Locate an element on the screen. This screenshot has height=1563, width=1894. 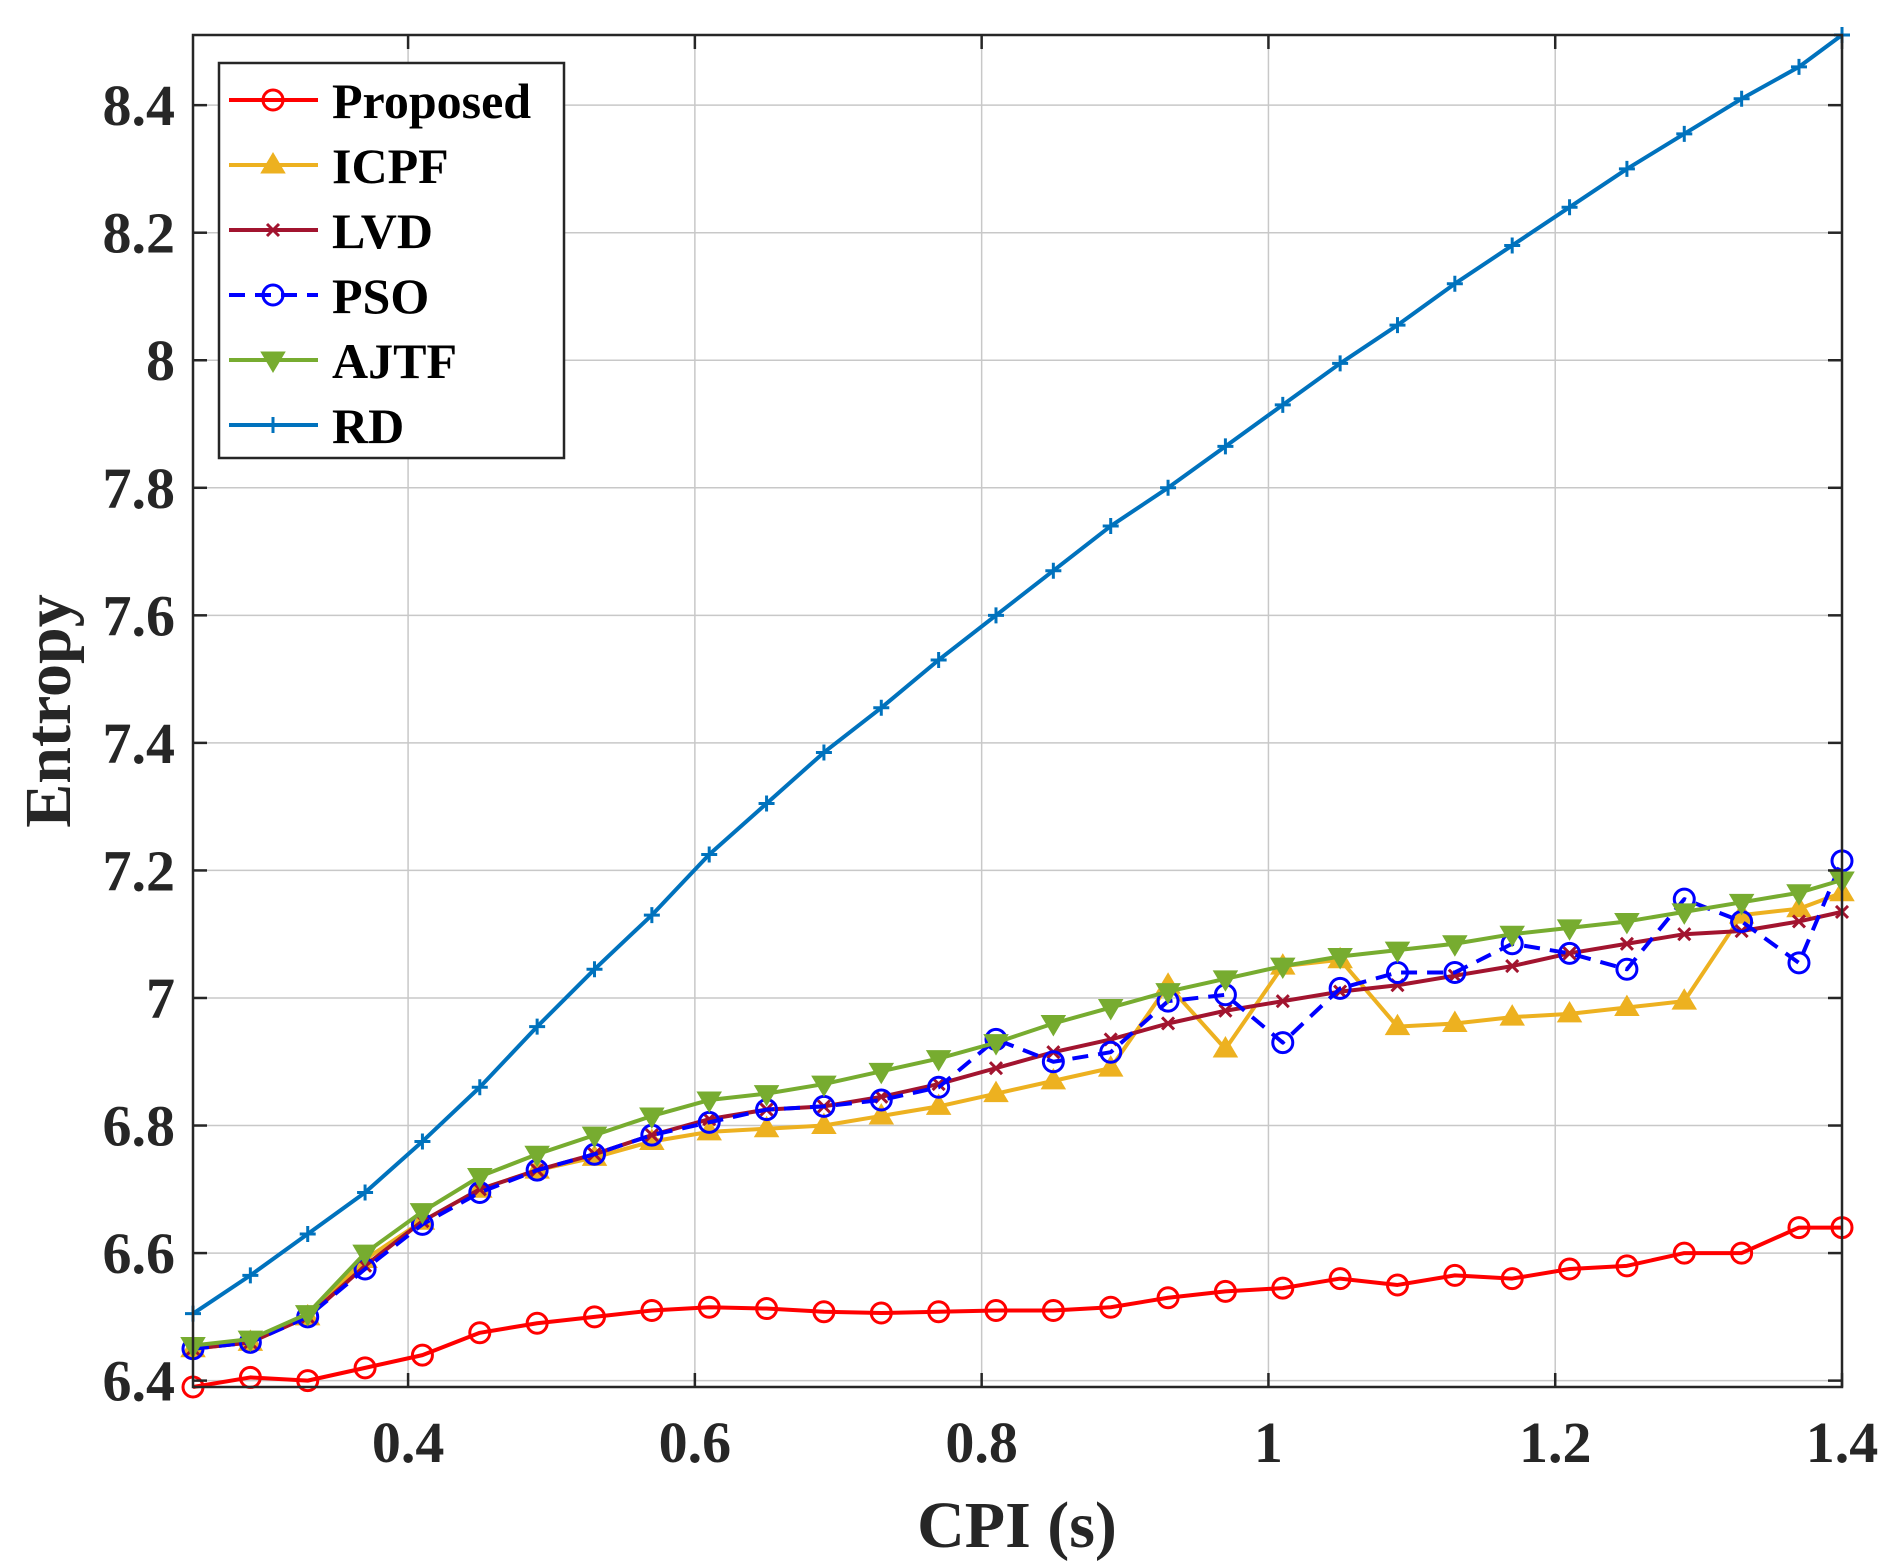
legend-label-rd: RD is located at coordinates (368, 426).